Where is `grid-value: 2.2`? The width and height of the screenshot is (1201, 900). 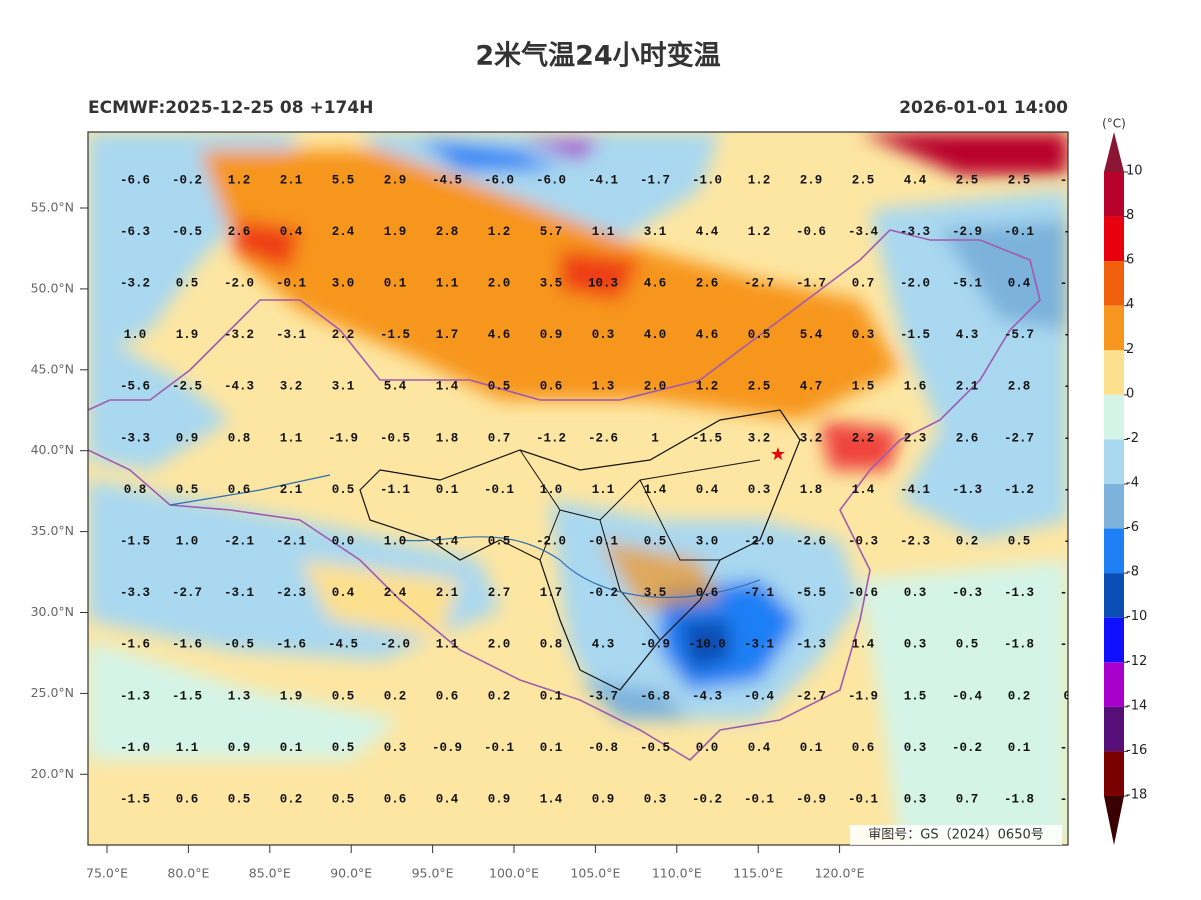
grid-value: 2.2 is located at coordinates (343, 335).